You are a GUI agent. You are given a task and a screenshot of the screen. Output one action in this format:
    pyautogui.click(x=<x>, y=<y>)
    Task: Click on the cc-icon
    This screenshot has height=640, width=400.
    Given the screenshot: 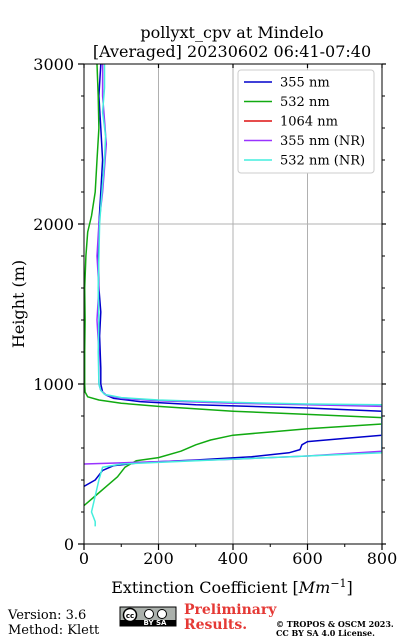 What is the action you would take?
    pyautogui.click(x=130, y=615)
    